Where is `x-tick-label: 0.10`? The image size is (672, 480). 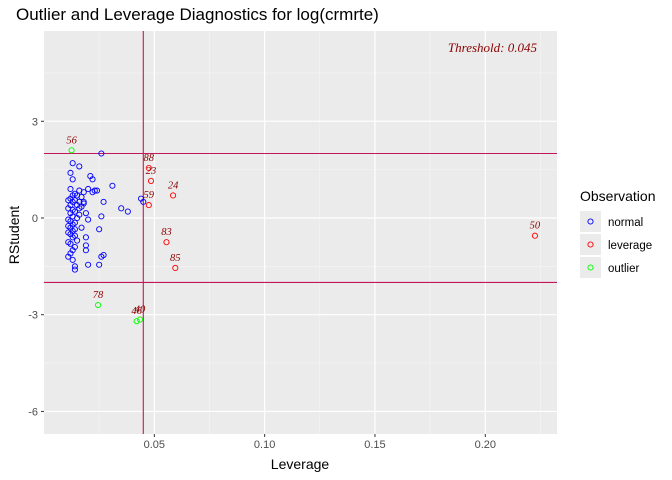 x-tick-label: 0.10 is located at coordinates (264, 445).